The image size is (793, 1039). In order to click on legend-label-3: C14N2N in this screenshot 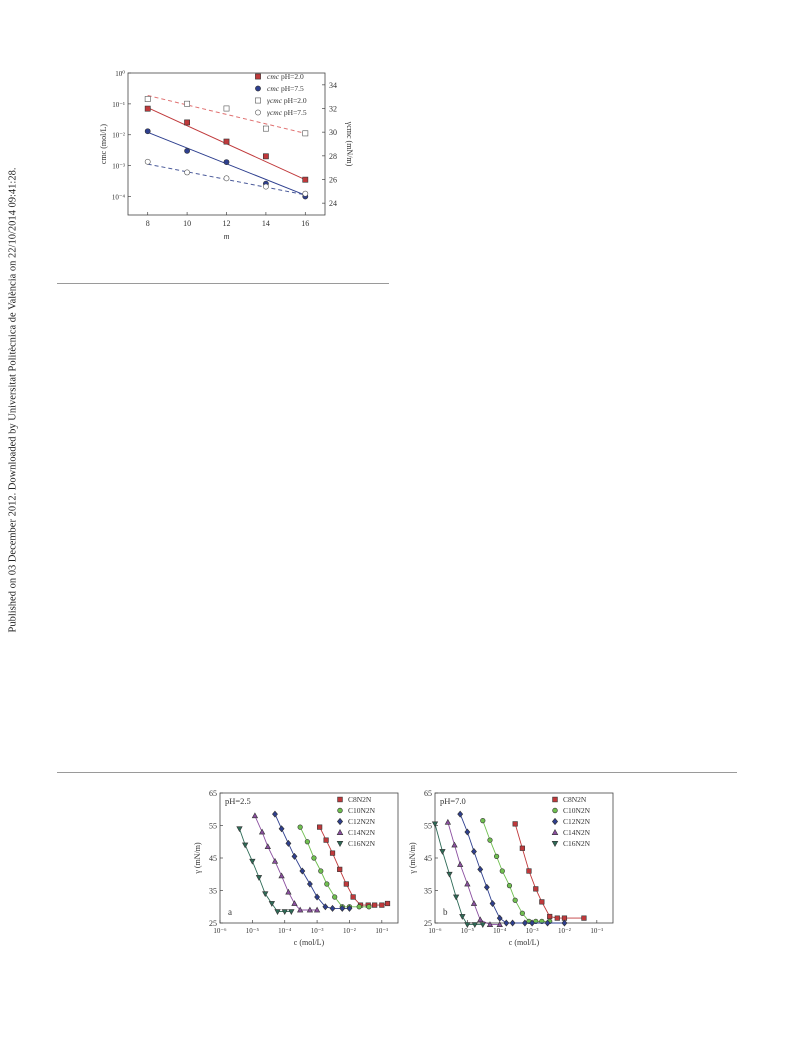, I will do `click(577, 832)`.